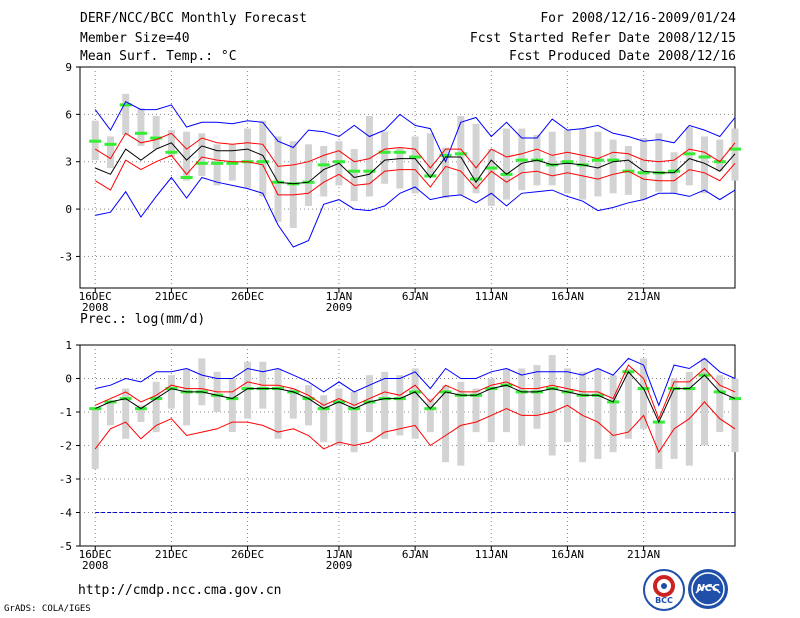 The image size is (800, 618). I want to click on refer-date: Fcst Started Refer Date 2008/12/15, so click(602, 38).